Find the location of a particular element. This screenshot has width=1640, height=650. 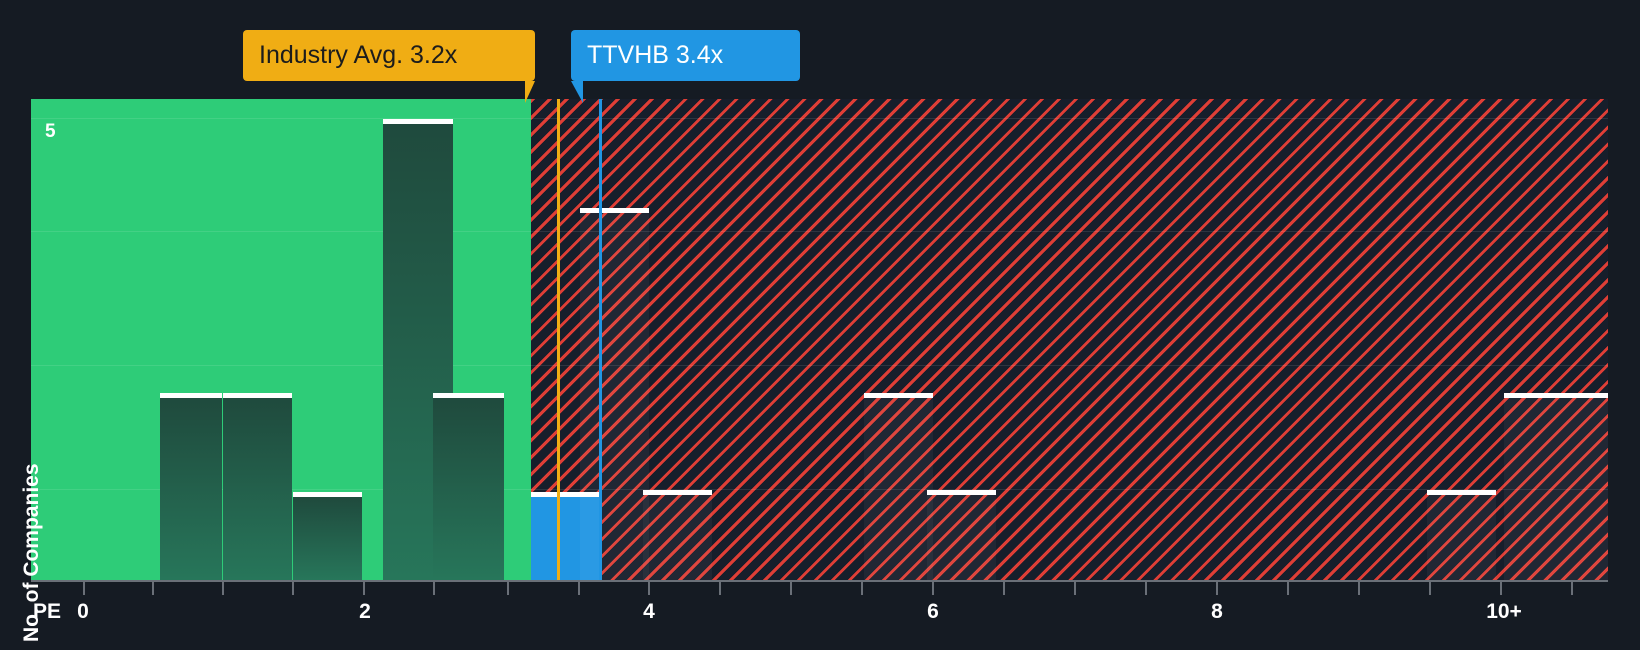

industry-average-callout: Industry Avg. 3.2x is located at coordinates (389, 66).